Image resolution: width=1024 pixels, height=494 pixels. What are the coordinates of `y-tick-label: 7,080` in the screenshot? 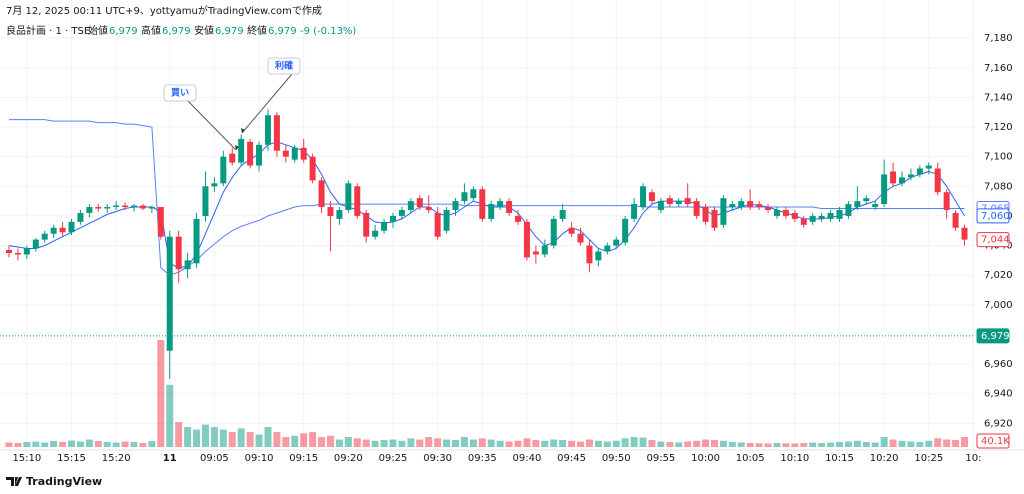 It's located at (998, 186).